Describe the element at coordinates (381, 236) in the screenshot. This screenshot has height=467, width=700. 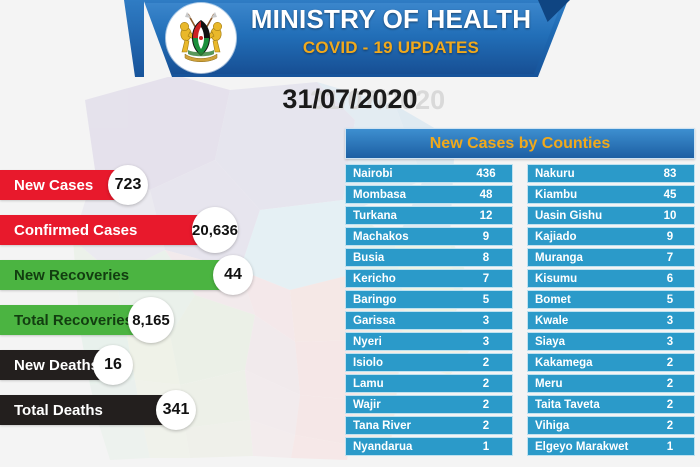
I see `county-name: Machakos` at that location.